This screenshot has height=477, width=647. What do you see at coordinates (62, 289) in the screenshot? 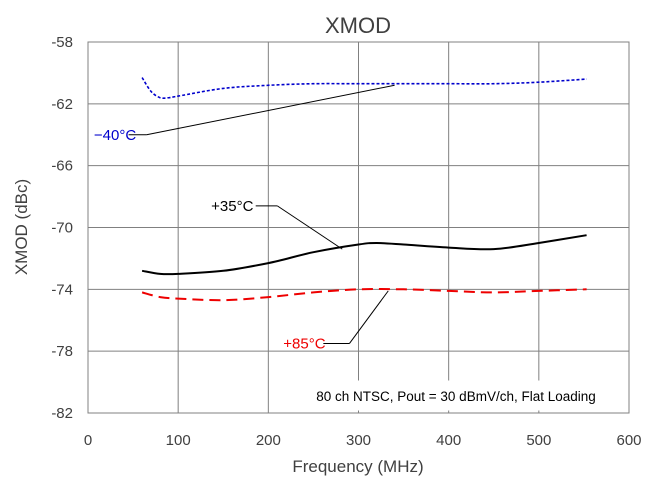
I see `y-tick-label: -74` at bounding box center [62, 289].